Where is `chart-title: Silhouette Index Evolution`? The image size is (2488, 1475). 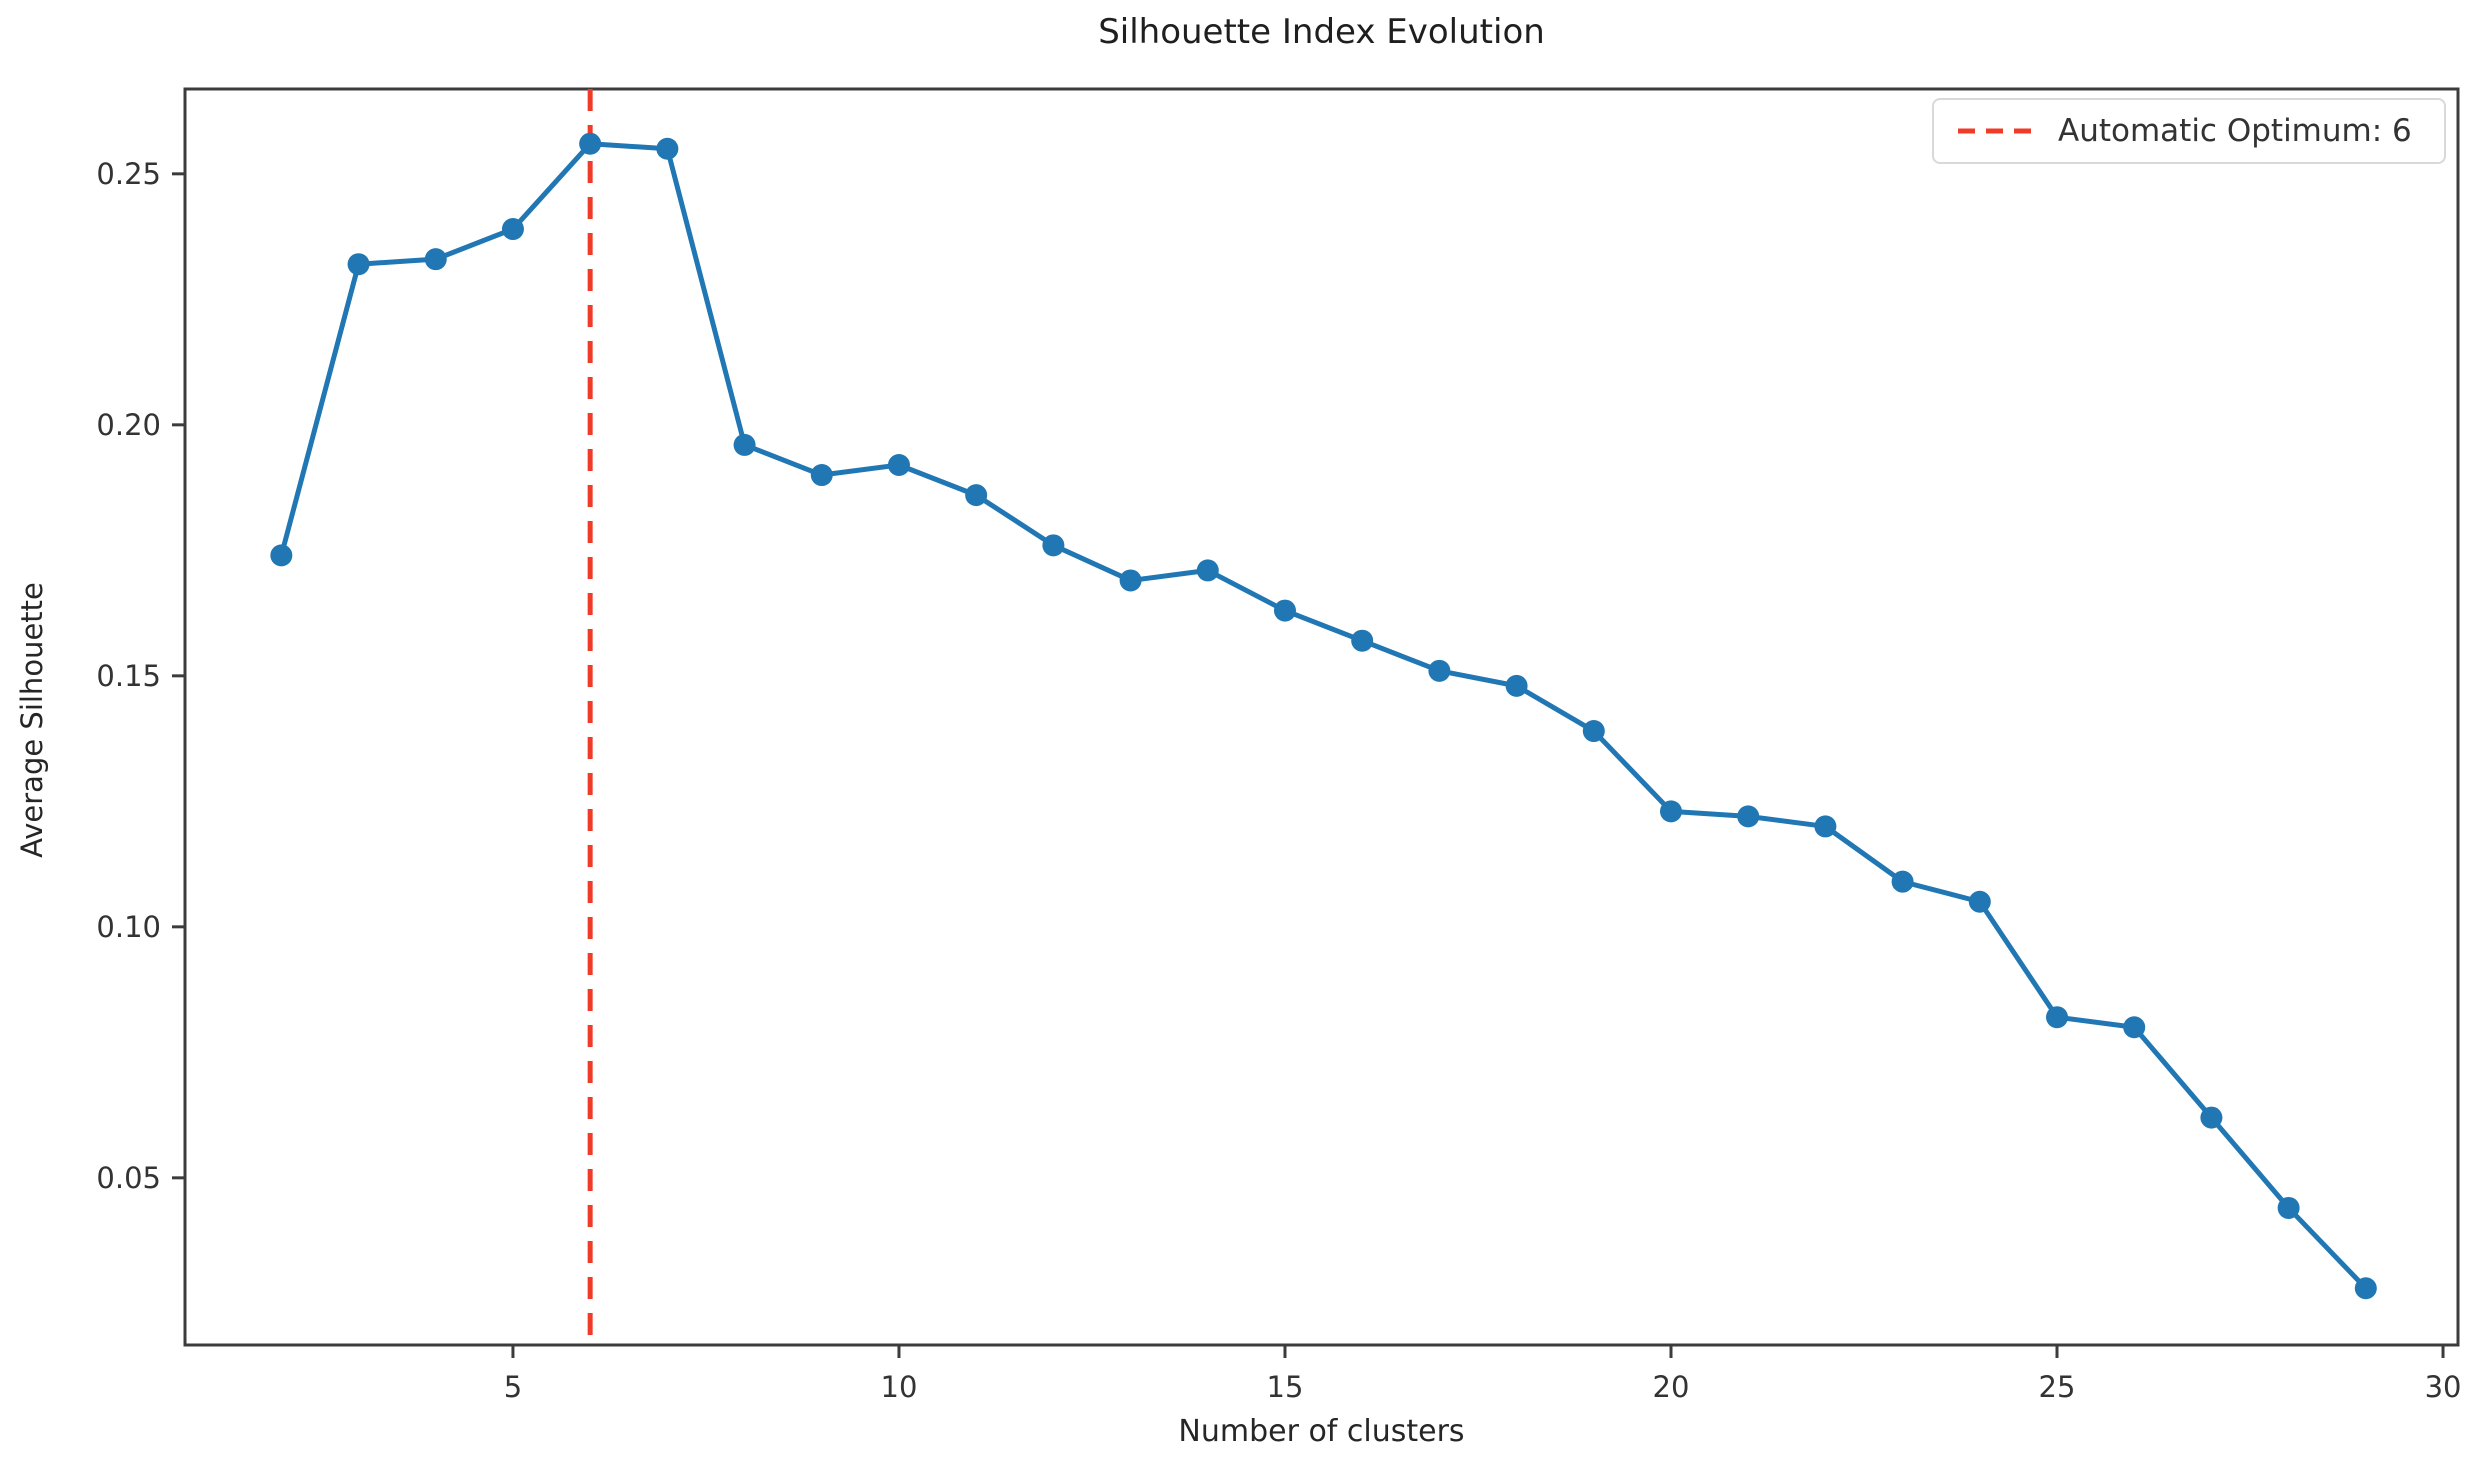
chart-title: Silhouette Index Evolution is located at coordinates (1321, 32).